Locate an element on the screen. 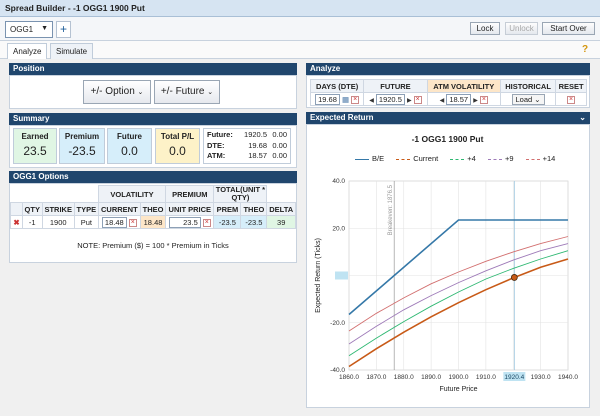 This screenshot has height=416, width=600. start-over-button: Start Over is located at coordinates (568, 28).